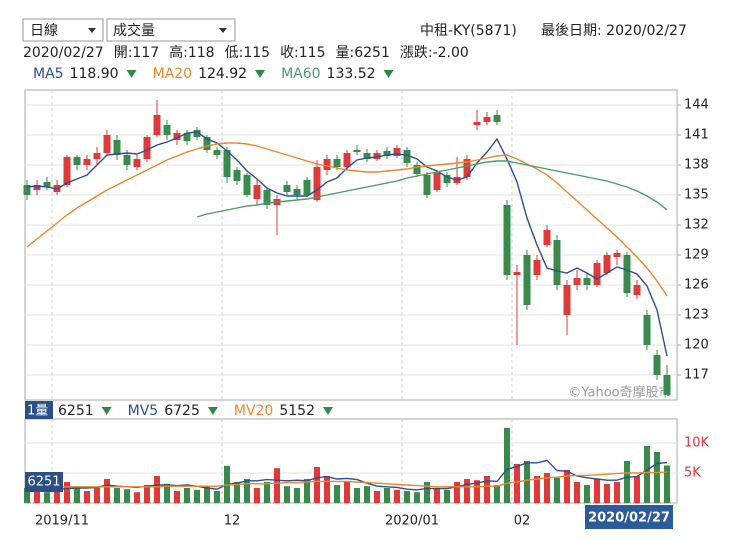 This screenshot has width=729, height=539. I want to click on volume-value: 6251, so click(43, 482).